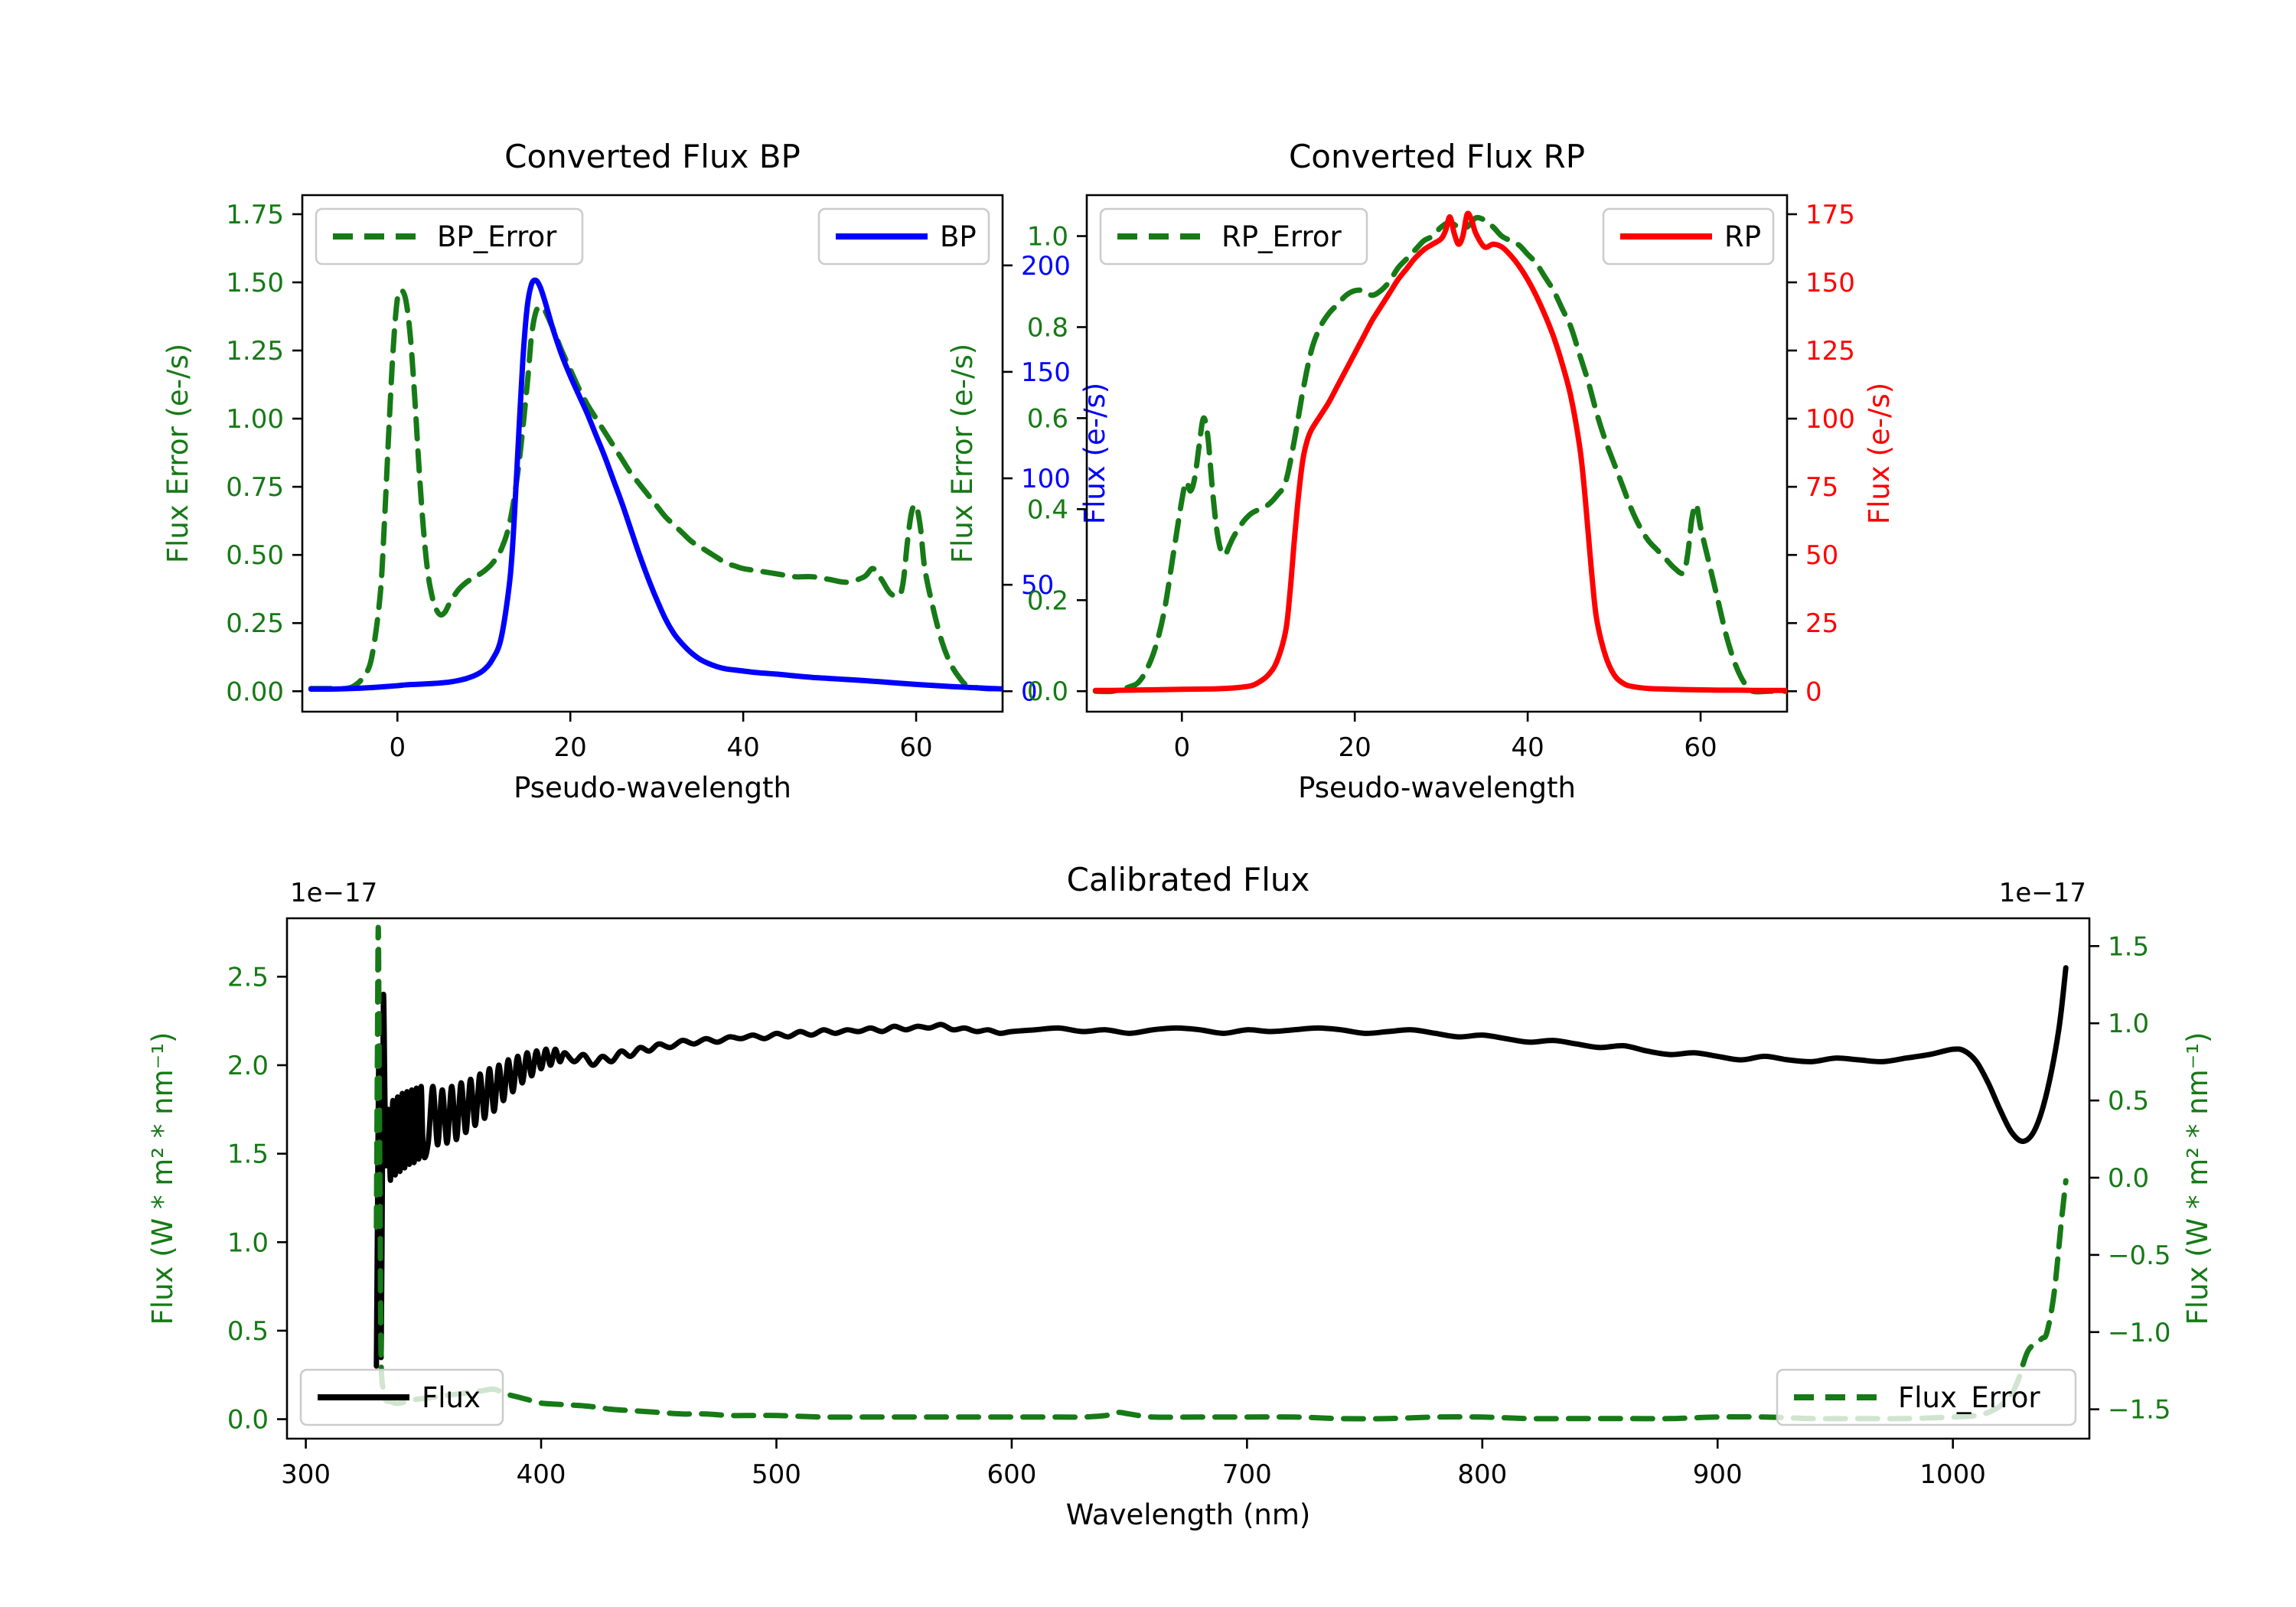 The width and height of the screenshot is (2296, 1607). What do you see at coordinates (1821, 623) in the screenshot?
I see `right-y-tick-label: 25` at bounding box center [1821, 623].